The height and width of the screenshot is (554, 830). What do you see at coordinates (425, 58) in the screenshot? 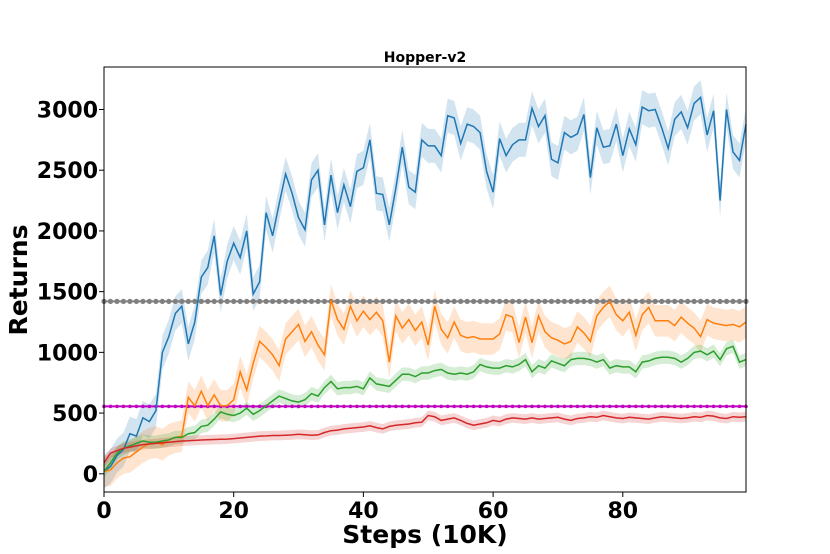
I see `chart-title: Hopper-v2` at bounding box center [425, 58].